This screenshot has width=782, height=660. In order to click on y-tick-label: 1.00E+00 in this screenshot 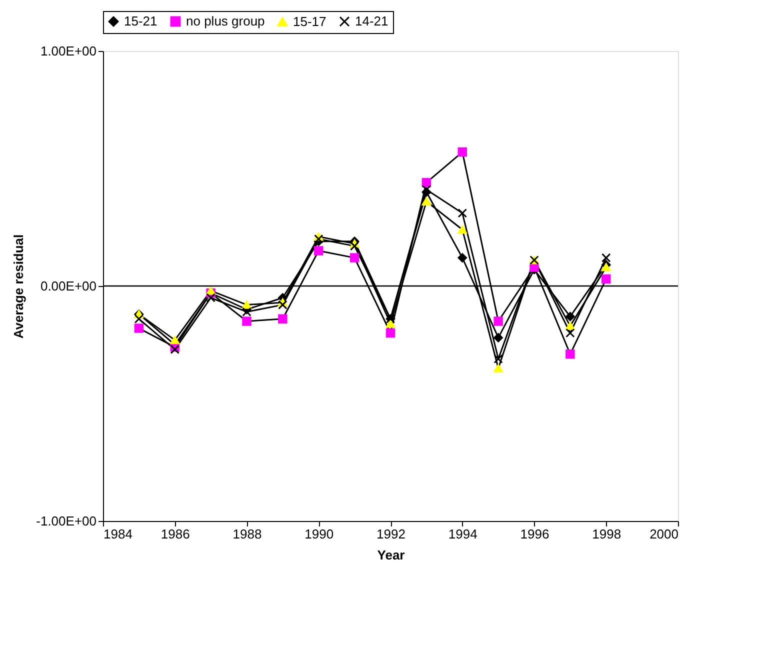, I will do `click(68, 51)`.